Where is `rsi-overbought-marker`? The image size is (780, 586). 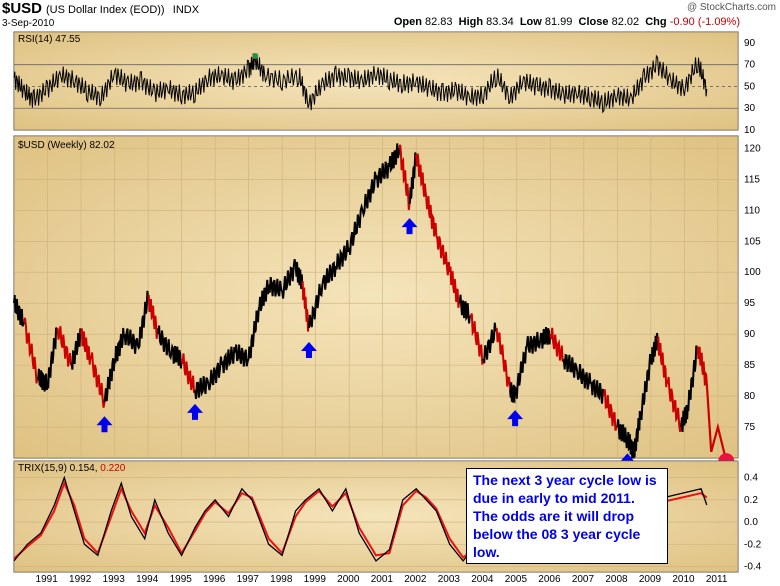
rsi-overbought-marker is located at coordinates (255, 55).